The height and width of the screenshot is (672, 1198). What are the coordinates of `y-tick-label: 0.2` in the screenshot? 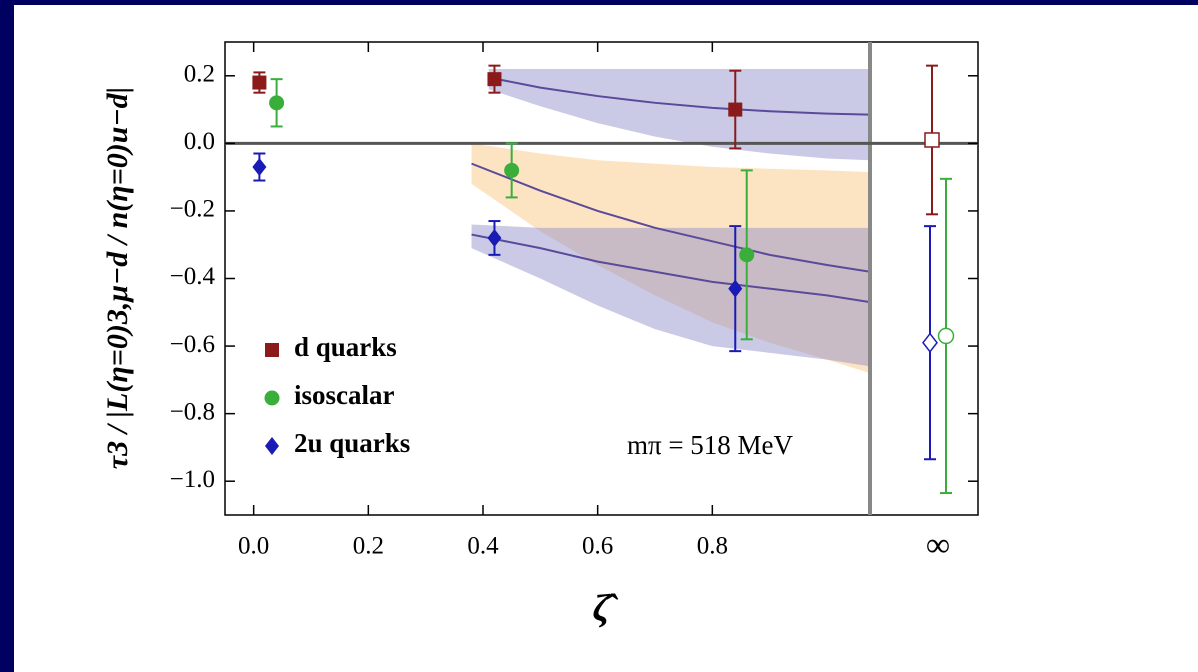 It's located at (199, 74).